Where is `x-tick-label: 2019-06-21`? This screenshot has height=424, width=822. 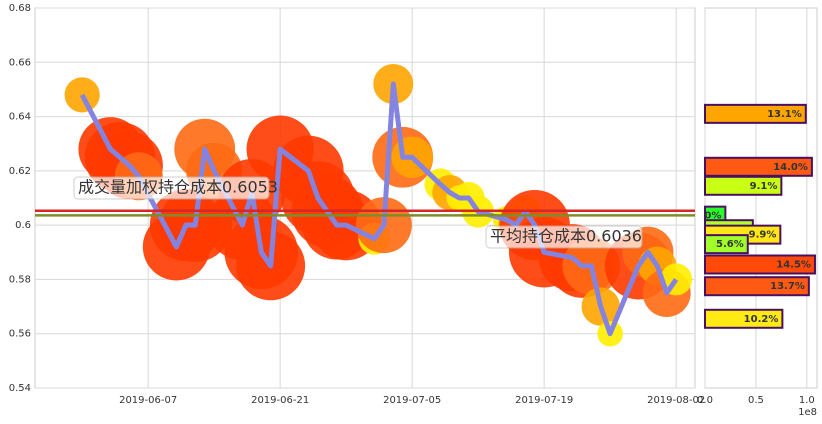
x-tick-label: 2019-06-21 is located at coordinates (280, 400).